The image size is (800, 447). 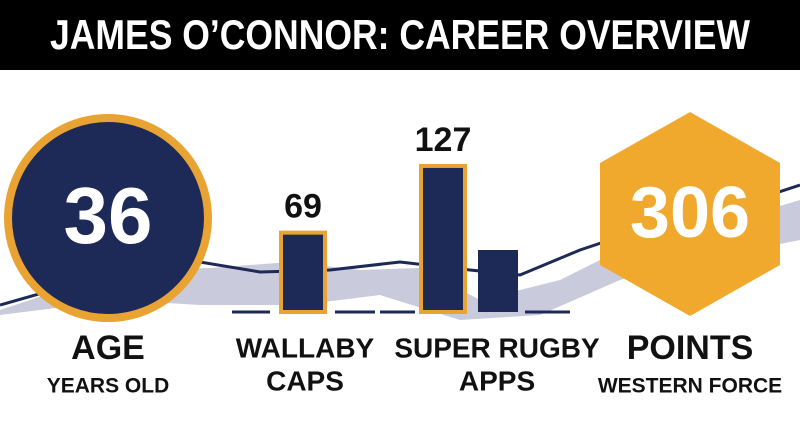 I want to click on points-hexagon, so click(x=690, y=214).